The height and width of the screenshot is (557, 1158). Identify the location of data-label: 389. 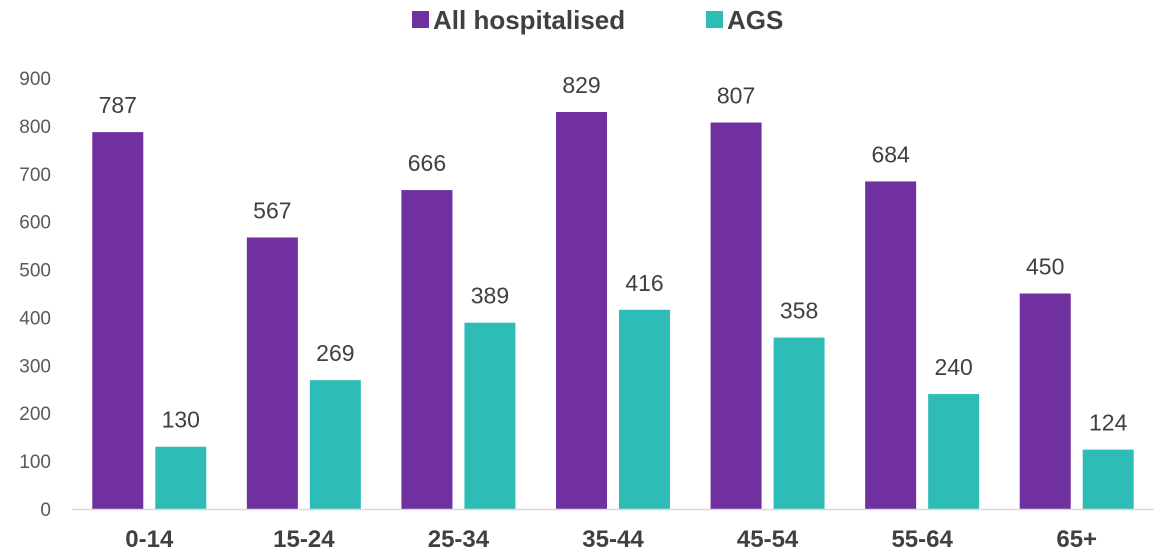
(490, 296).